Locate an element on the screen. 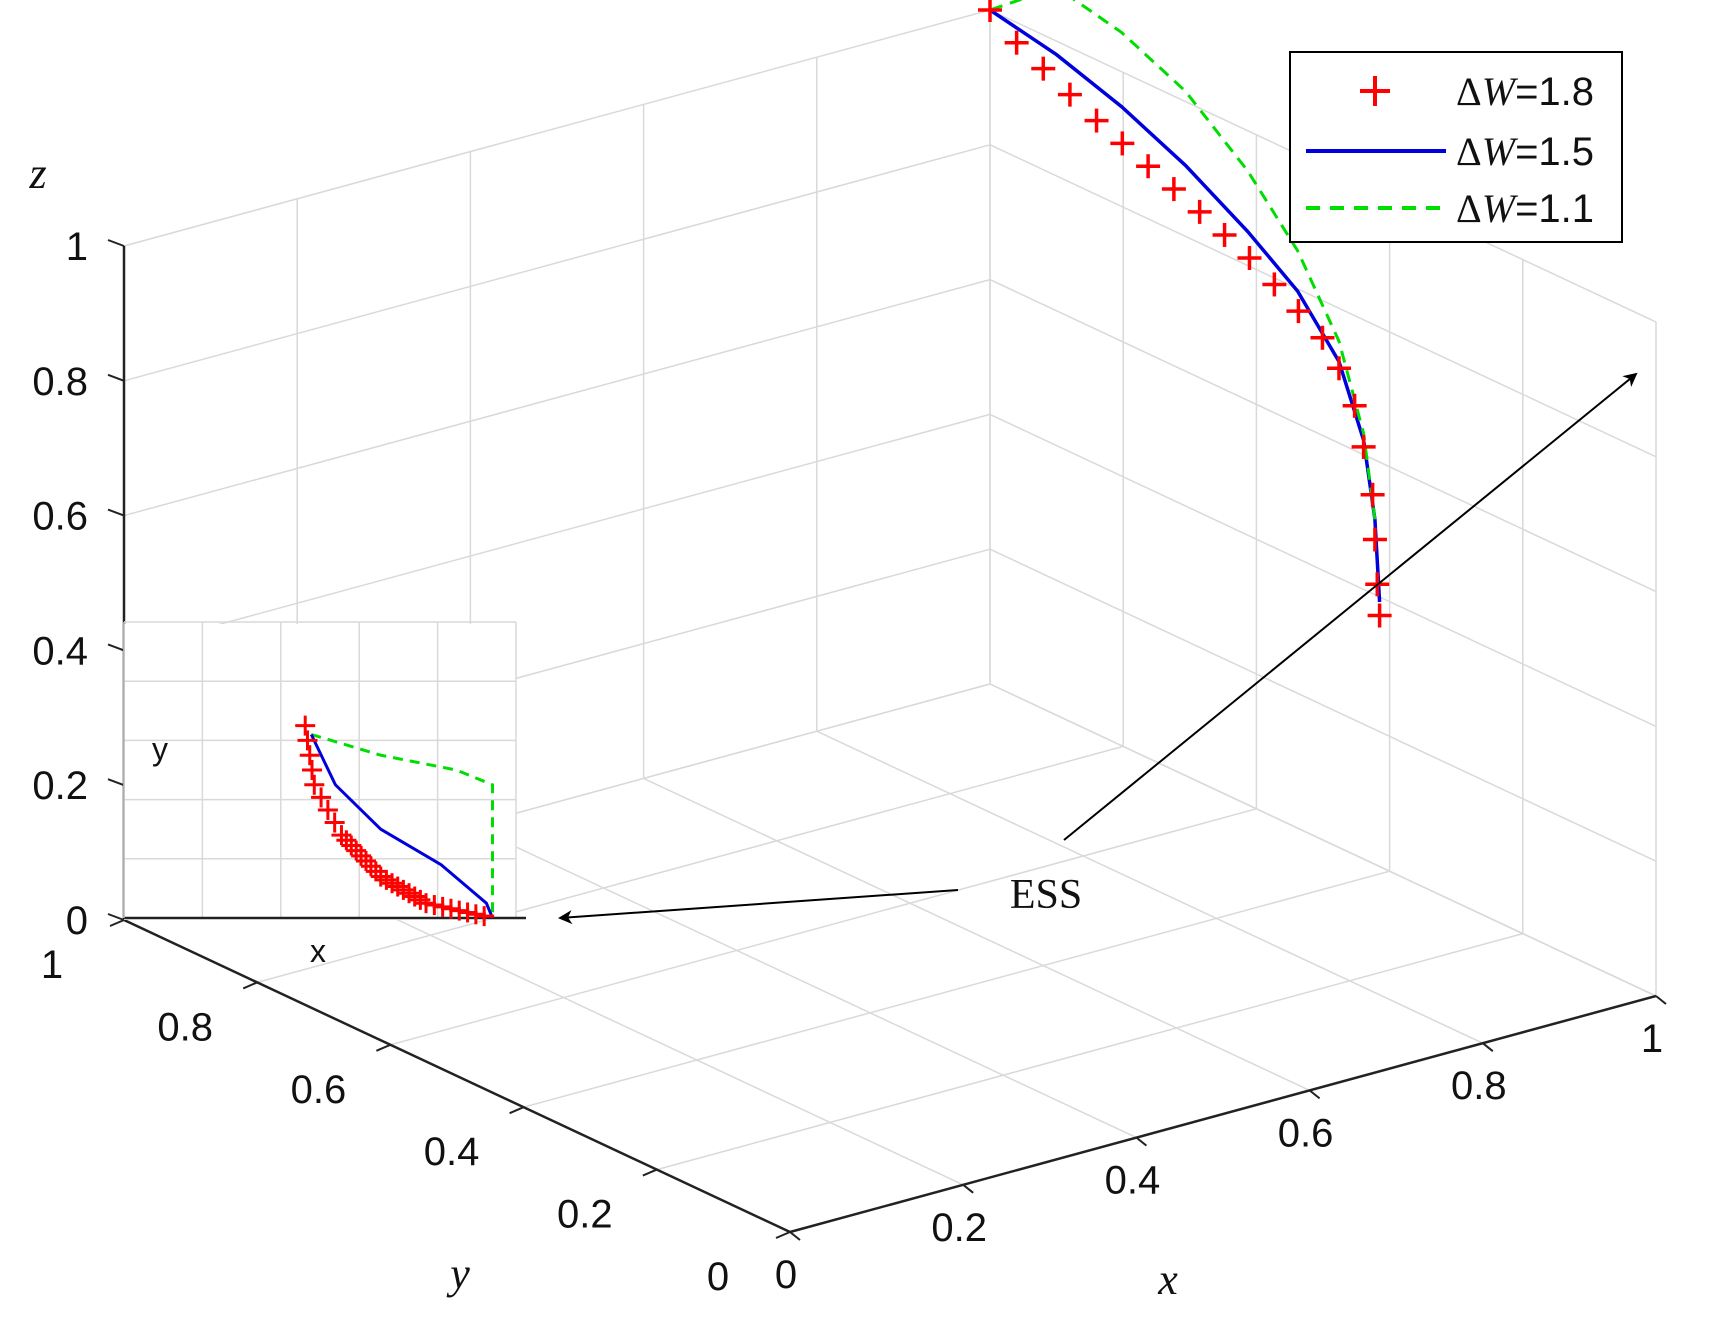  inset-y-label: y is located at coordinates (160, 749).